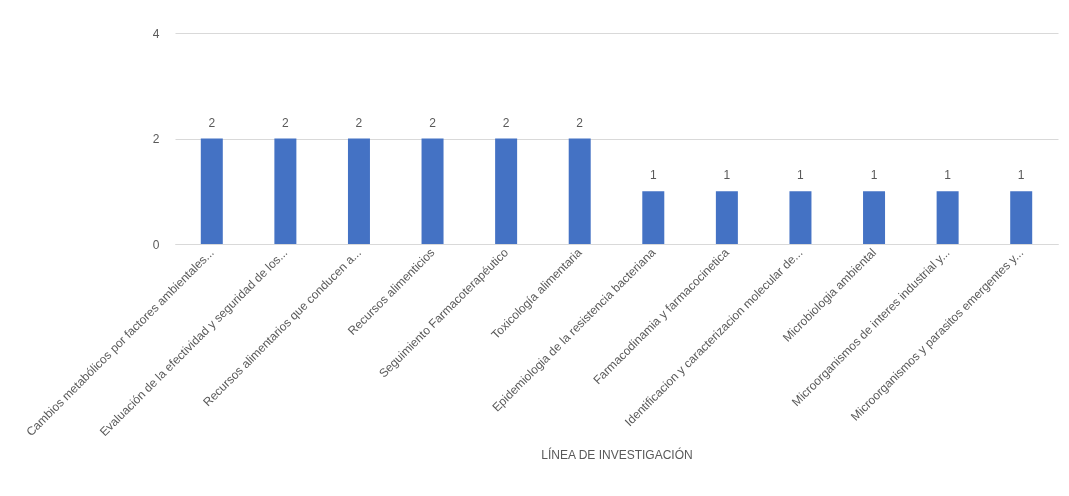 The height and width of the screenshot is (496, 1069). Describe the element at coordinates (156, 244) in the screenshot. I see `y-tick-label: 0` at that location.